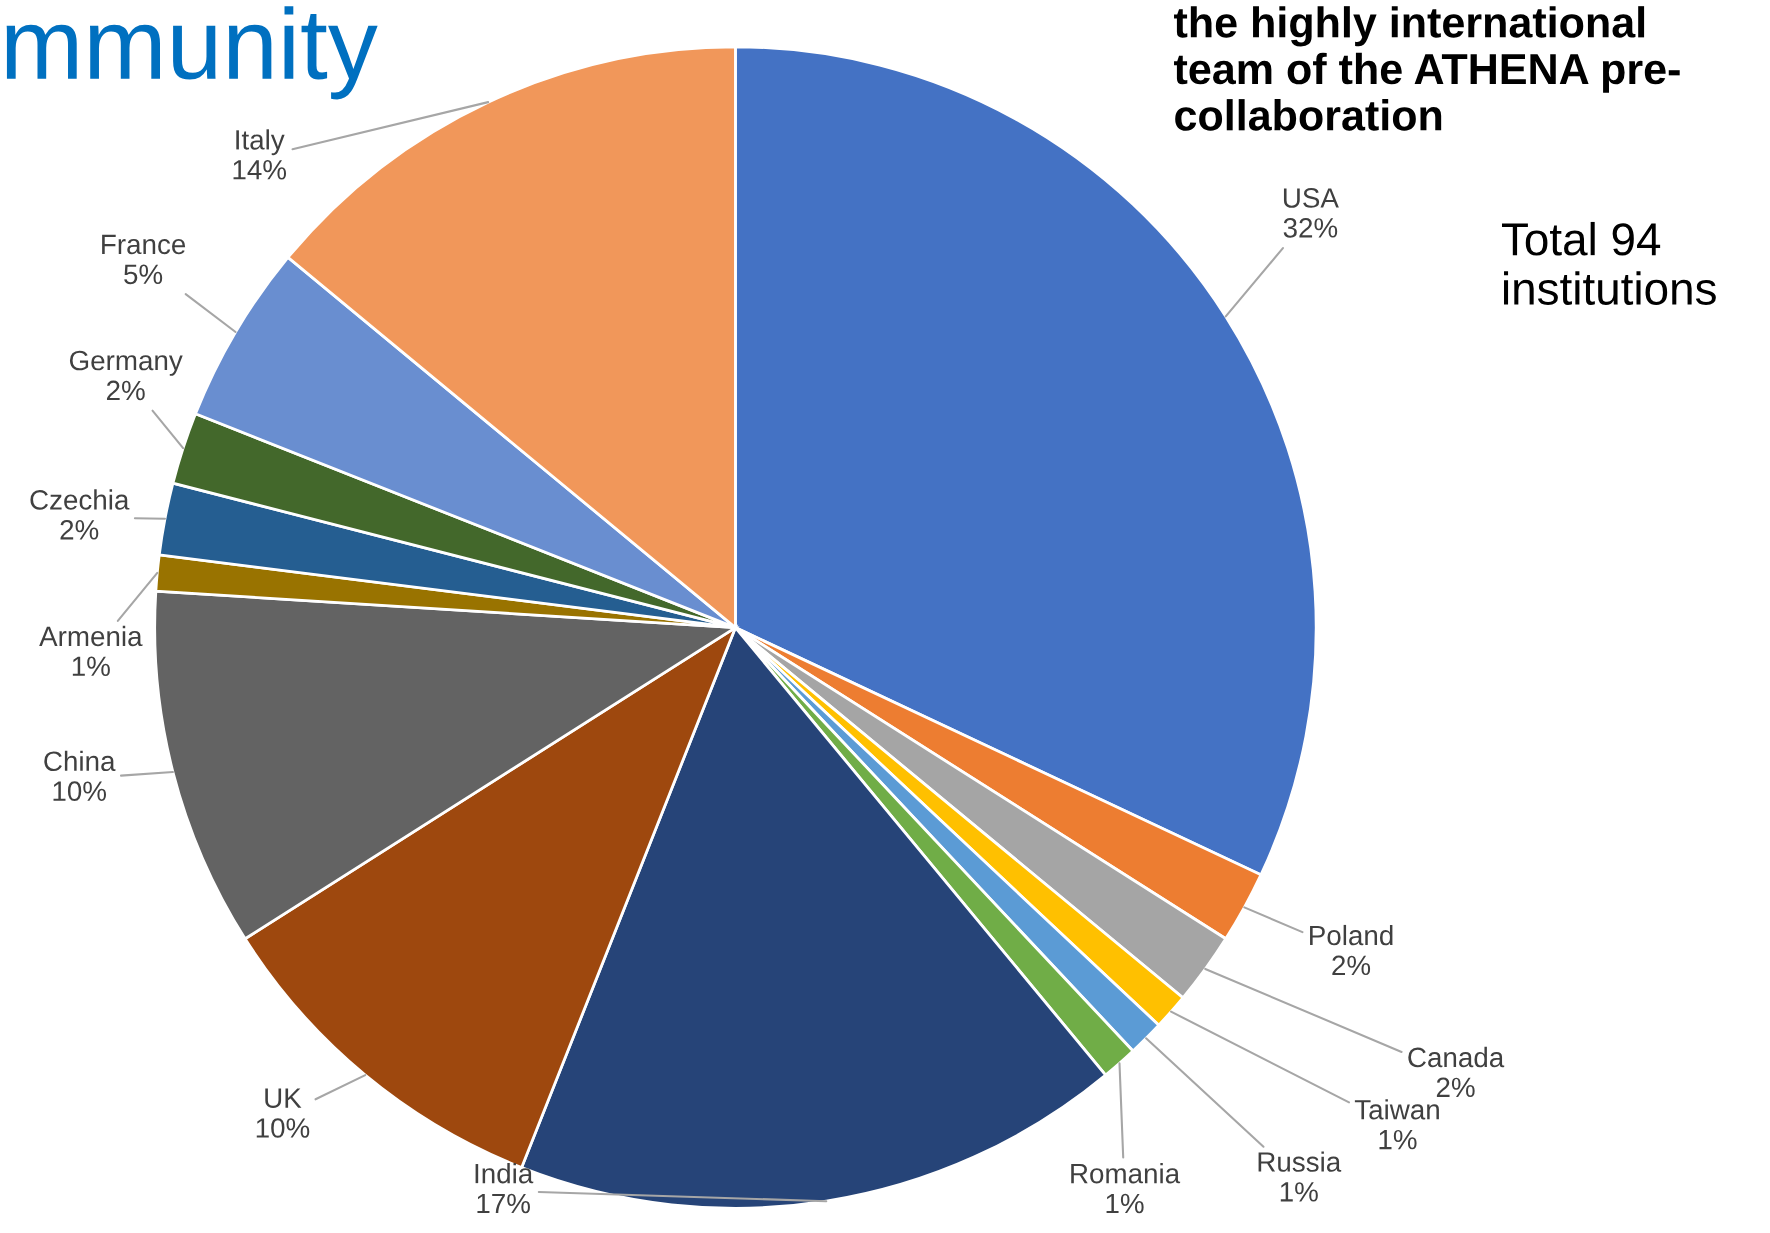 This screenshot has width=1770, height=1233. What do you see at coordinates (1126, 1173) in the screenshot?
I see `slice-label: Romania` at bounding box center [1126, 1173].